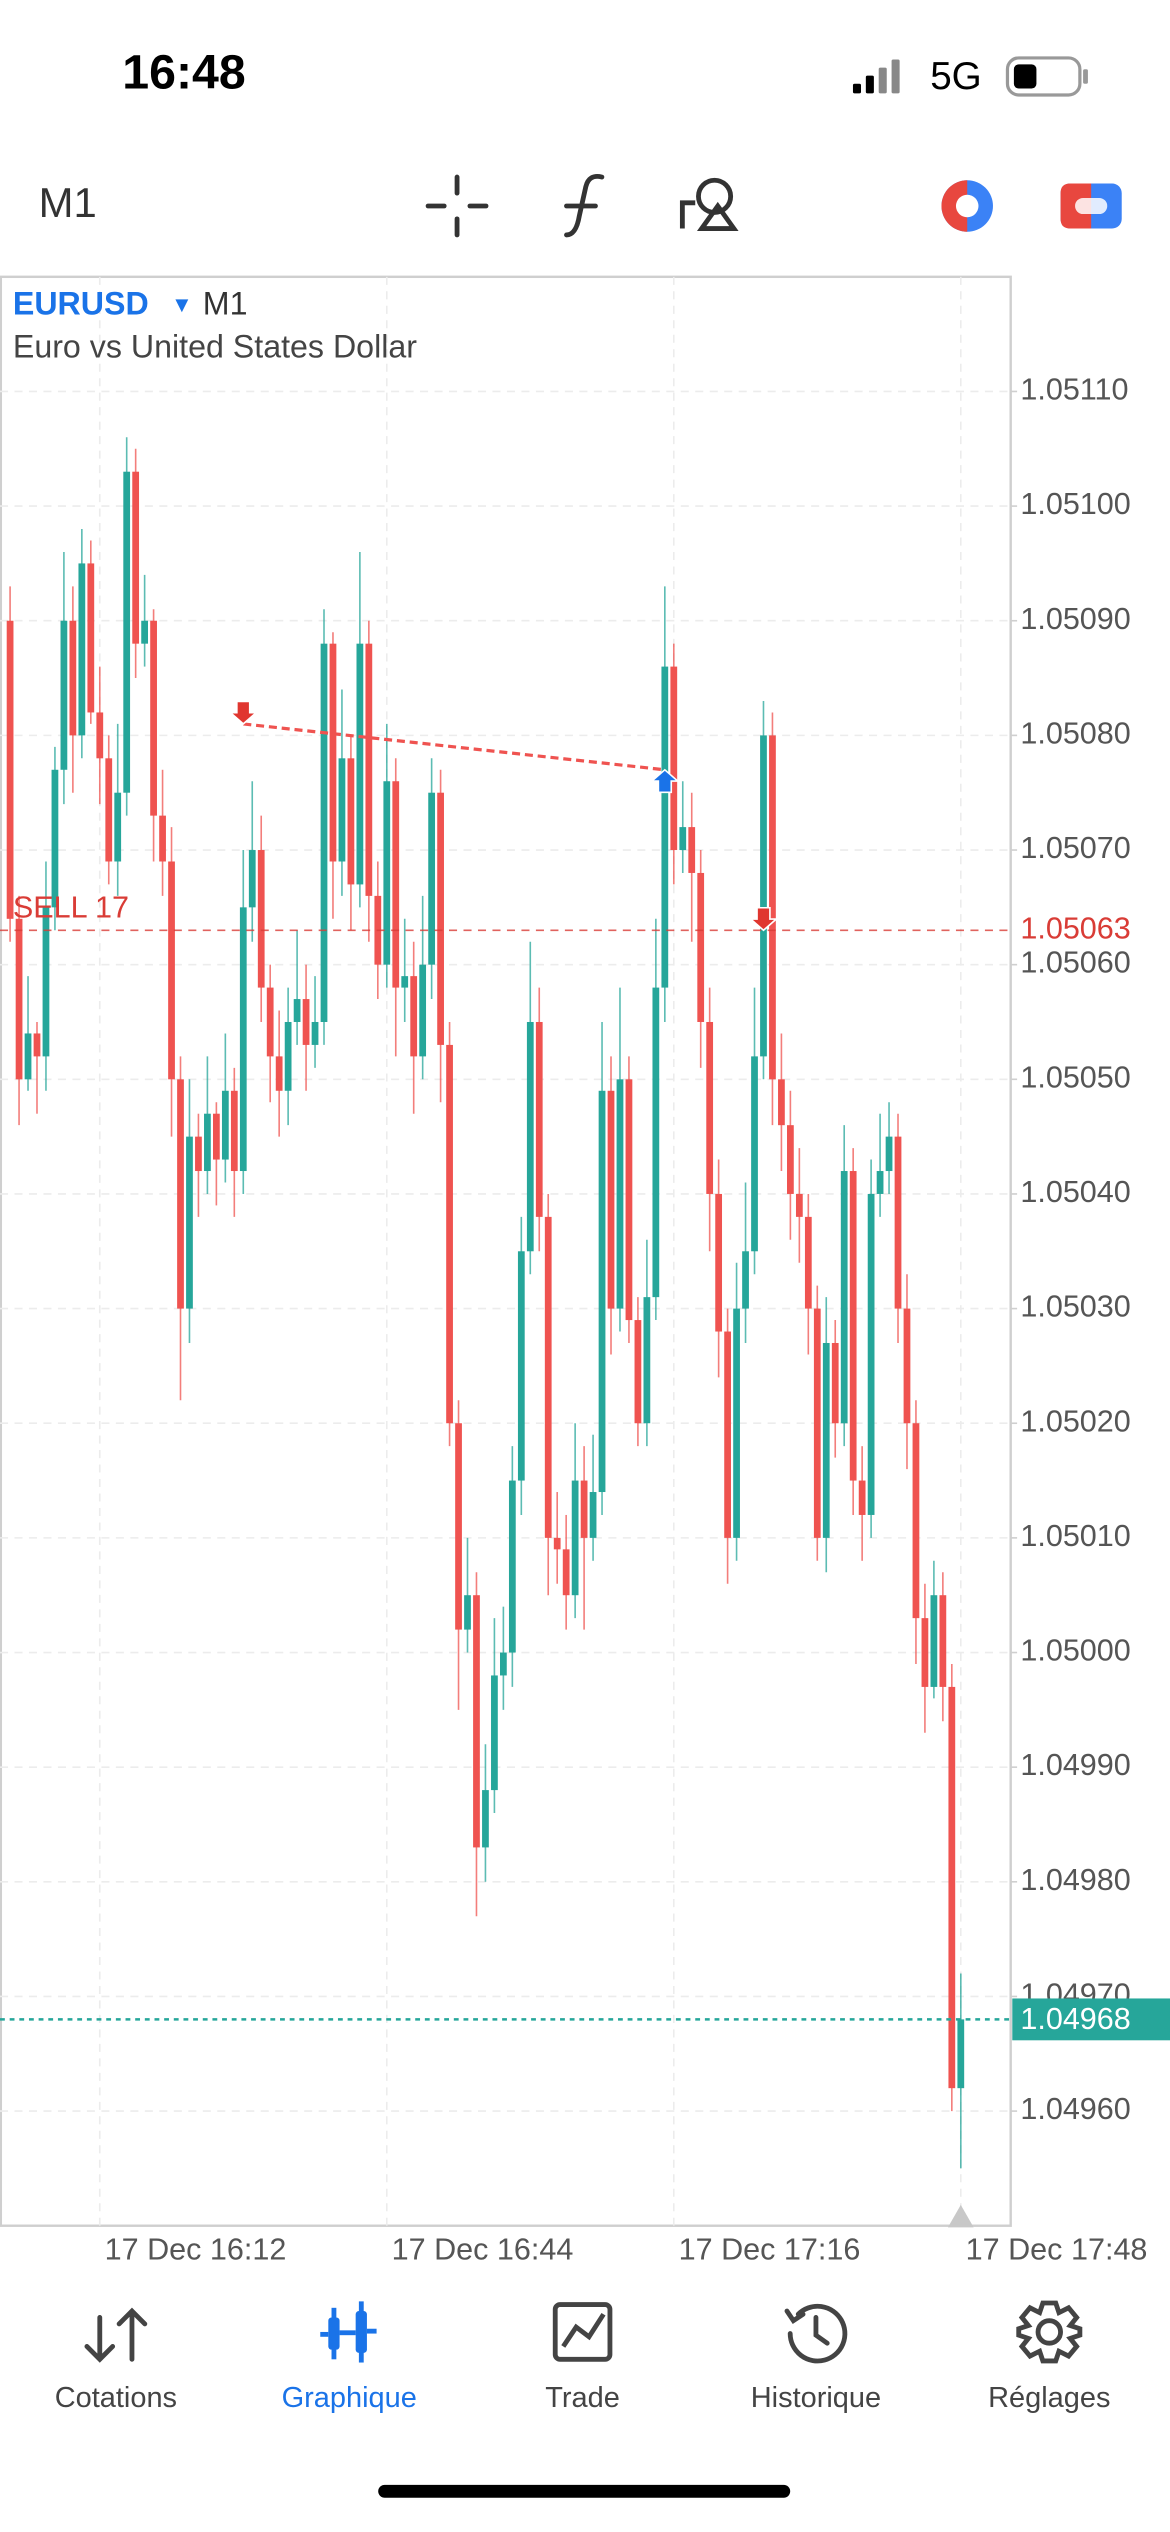 The image size is (1170, 2532). I want to click on symbol-dropdown, so click(182, 306).